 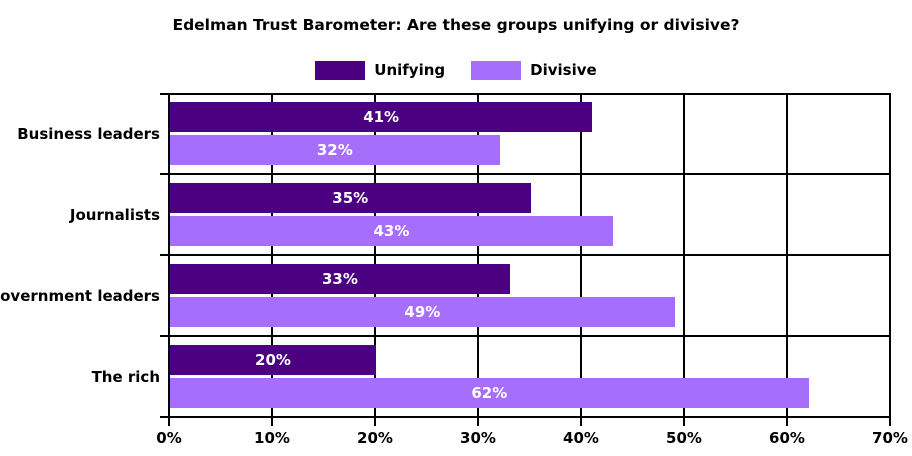 I want to click on bar-divisive-journalists: 43%, so click(x=391, y=231).